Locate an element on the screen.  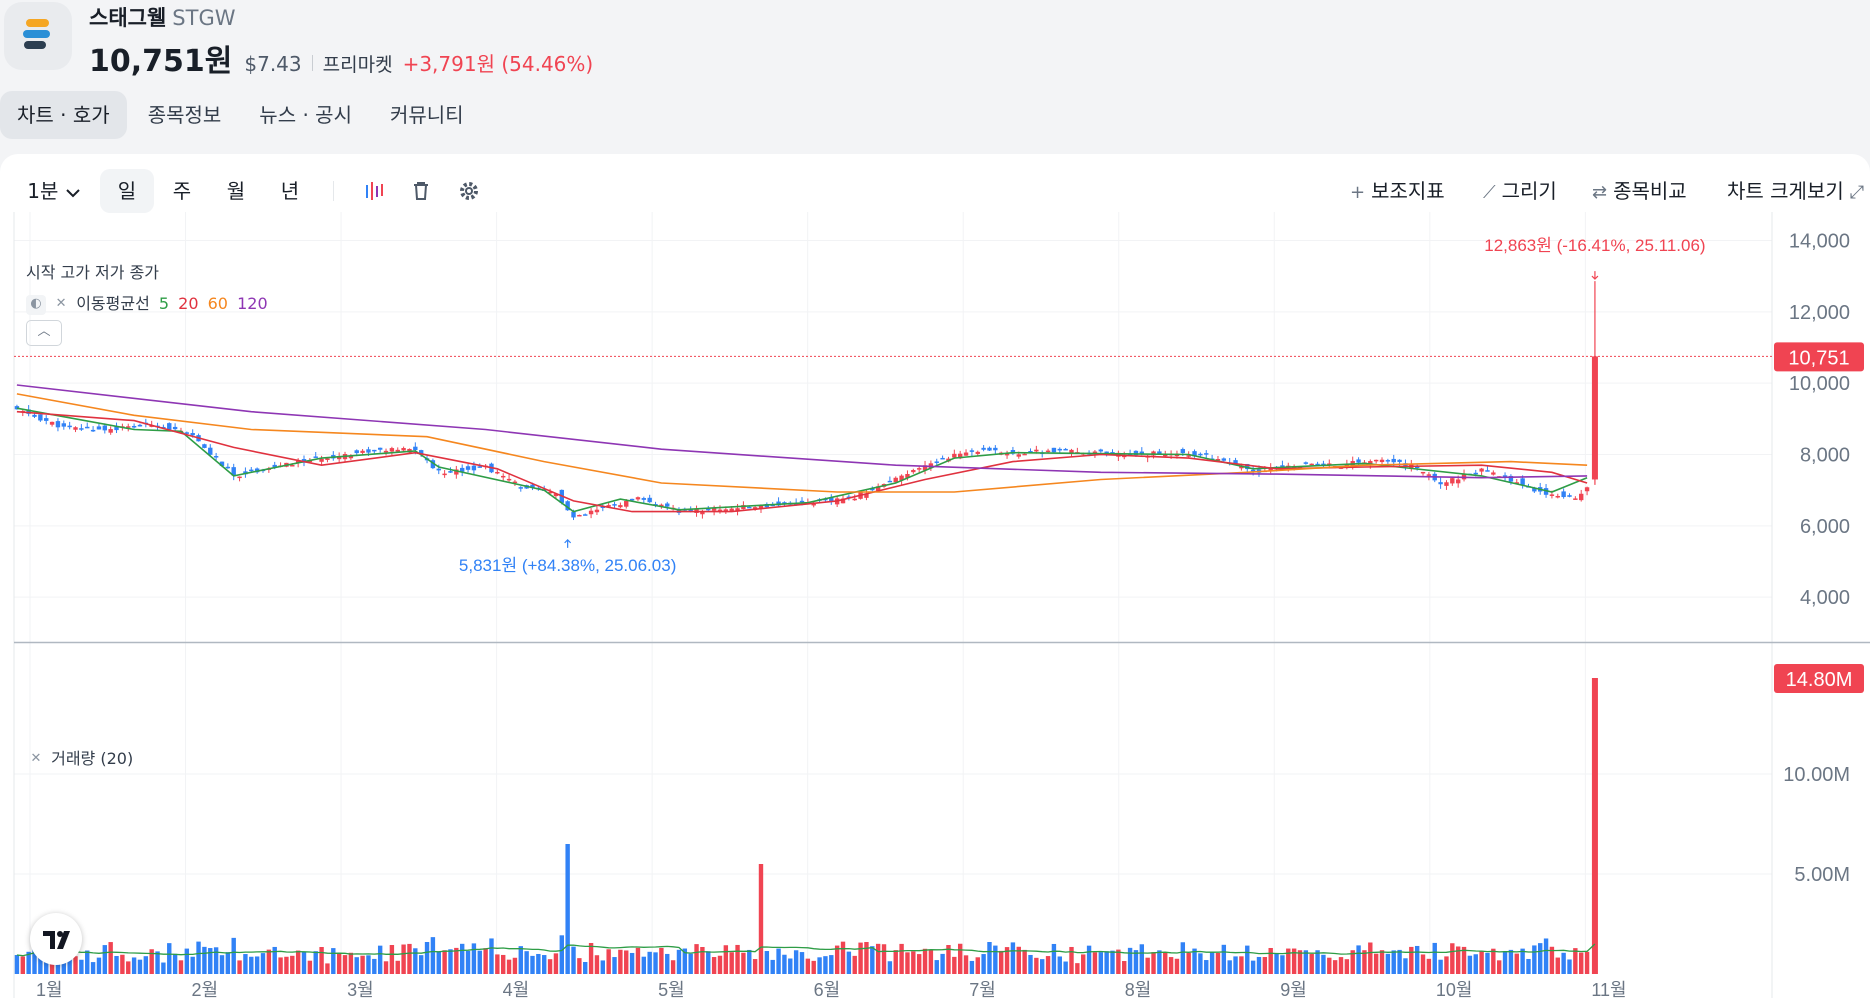
x-tick-label: 7월 is located at coordinates (982, 989).